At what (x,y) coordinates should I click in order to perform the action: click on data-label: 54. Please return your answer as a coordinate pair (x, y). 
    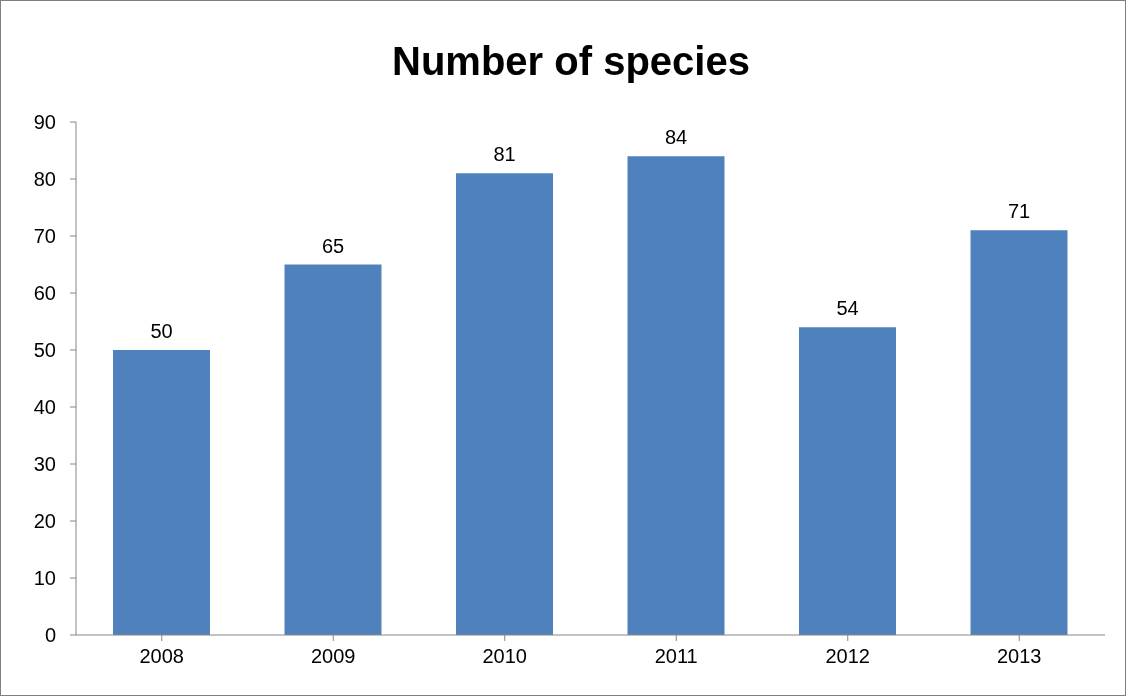
    Looking at the image, I should click on (847, 308).